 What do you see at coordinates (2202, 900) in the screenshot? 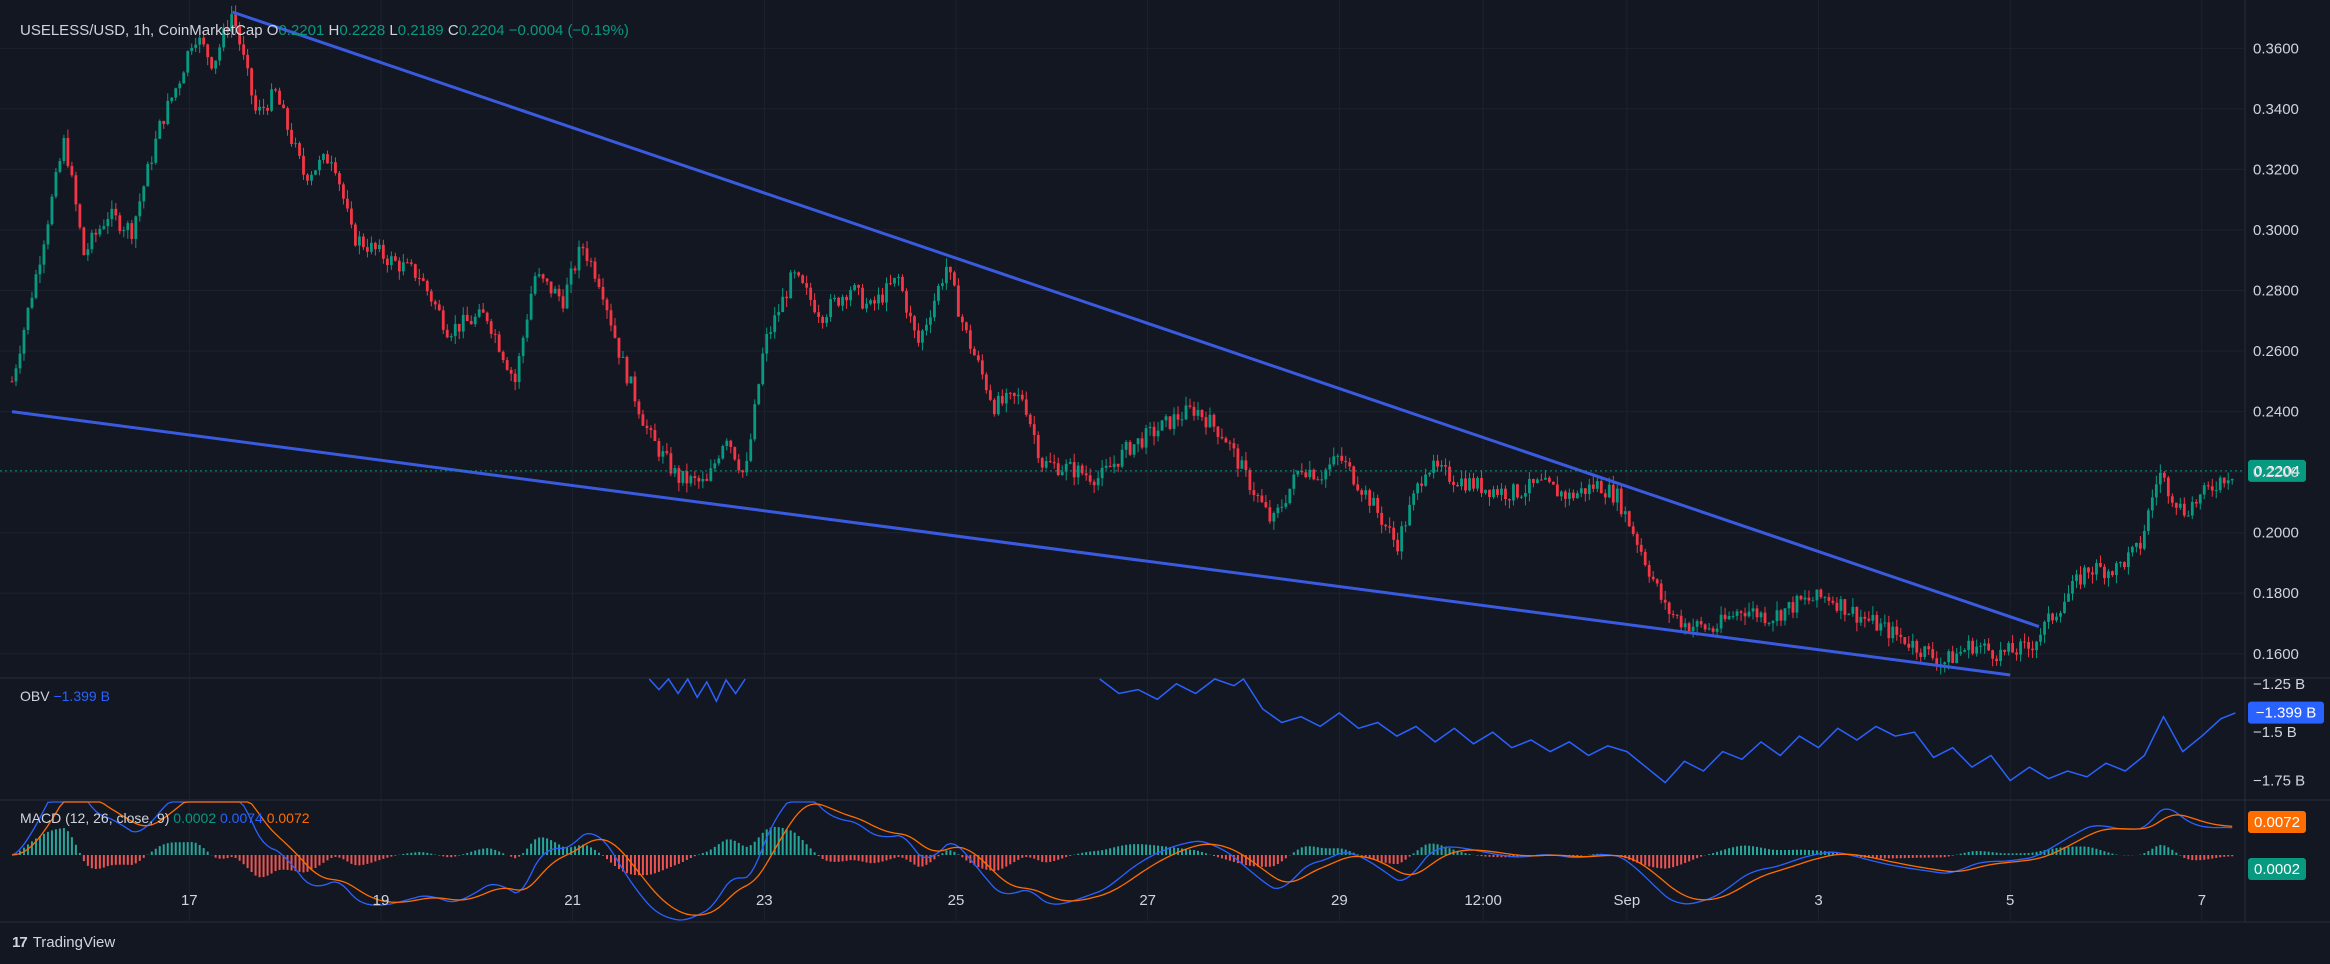
I see `time-tick-label: 7` at bounding box center [2202, 900].